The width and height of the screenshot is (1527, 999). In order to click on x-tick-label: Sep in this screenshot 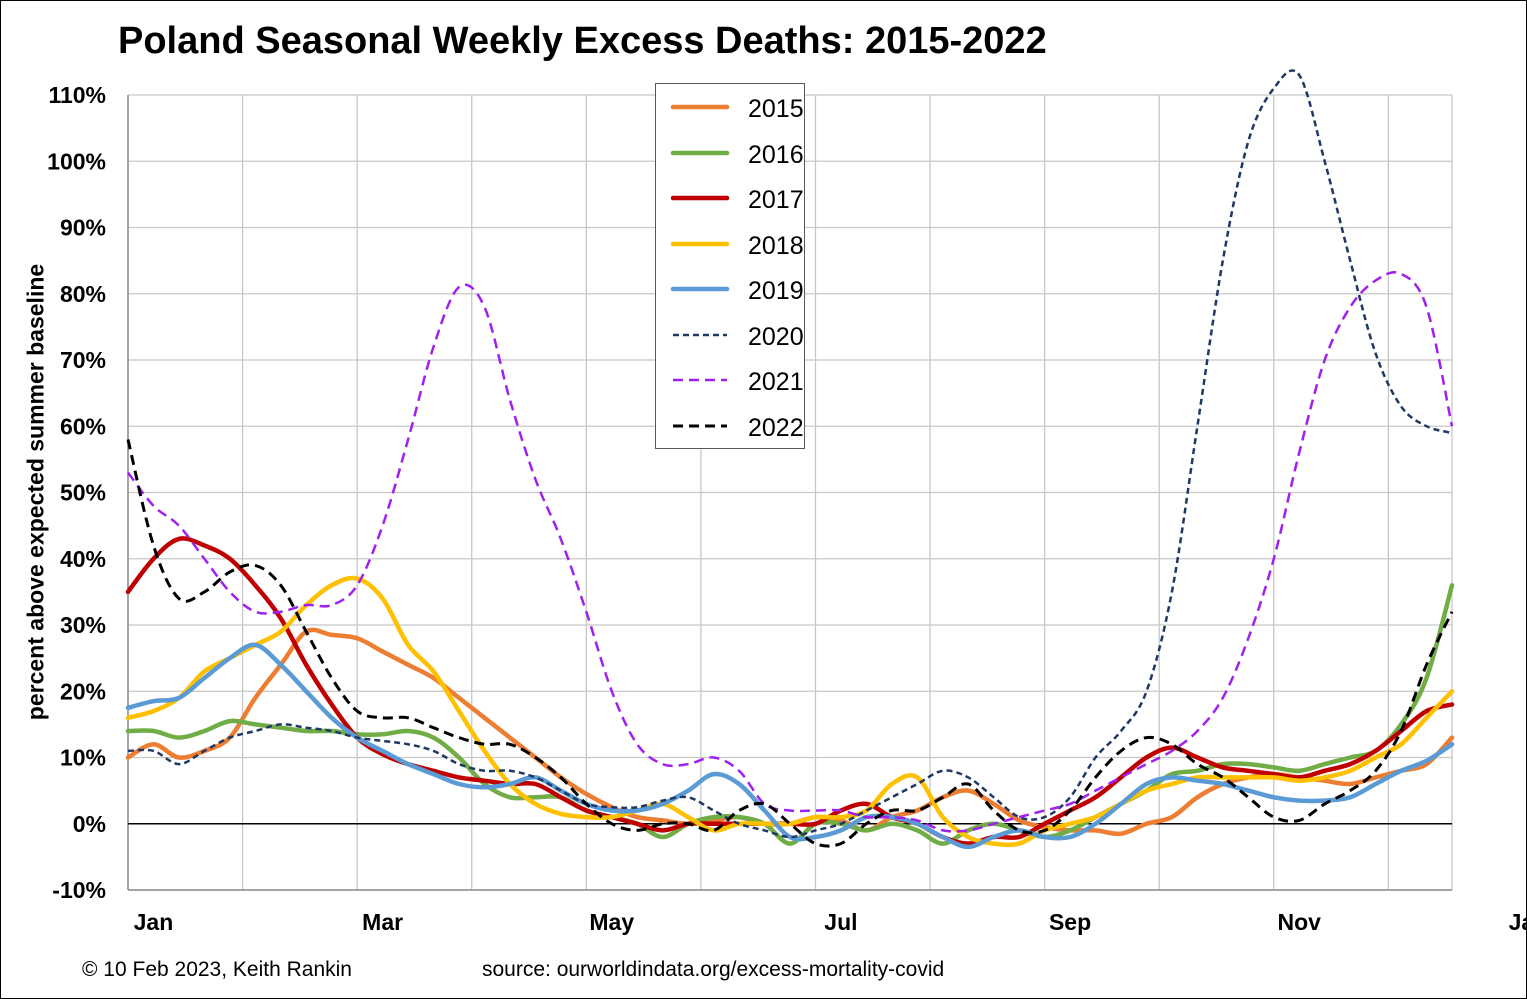, I will do `click(1070, 922)`.